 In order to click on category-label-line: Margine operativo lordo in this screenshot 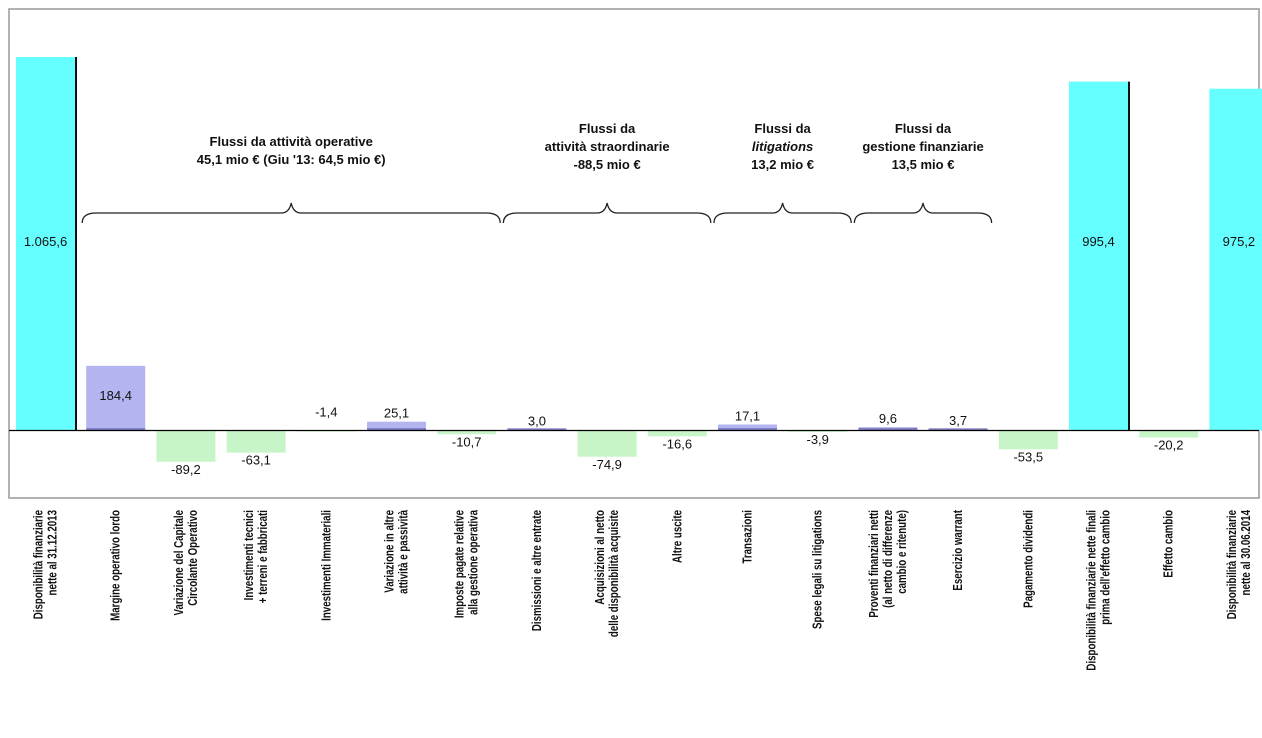, I will do `click(116, 565)`.